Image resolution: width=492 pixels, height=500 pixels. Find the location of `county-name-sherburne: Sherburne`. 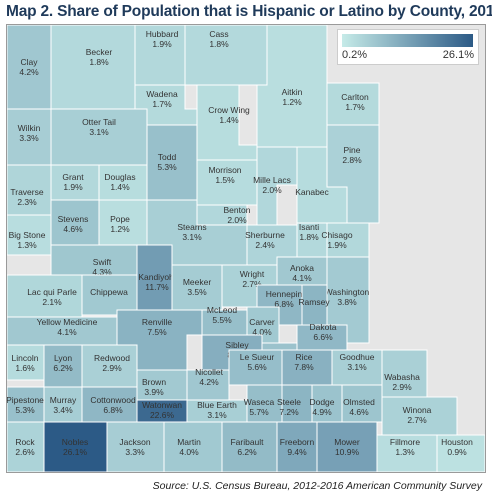

county-name-sherburne: Sherburne is located at coordinates (265, 235).